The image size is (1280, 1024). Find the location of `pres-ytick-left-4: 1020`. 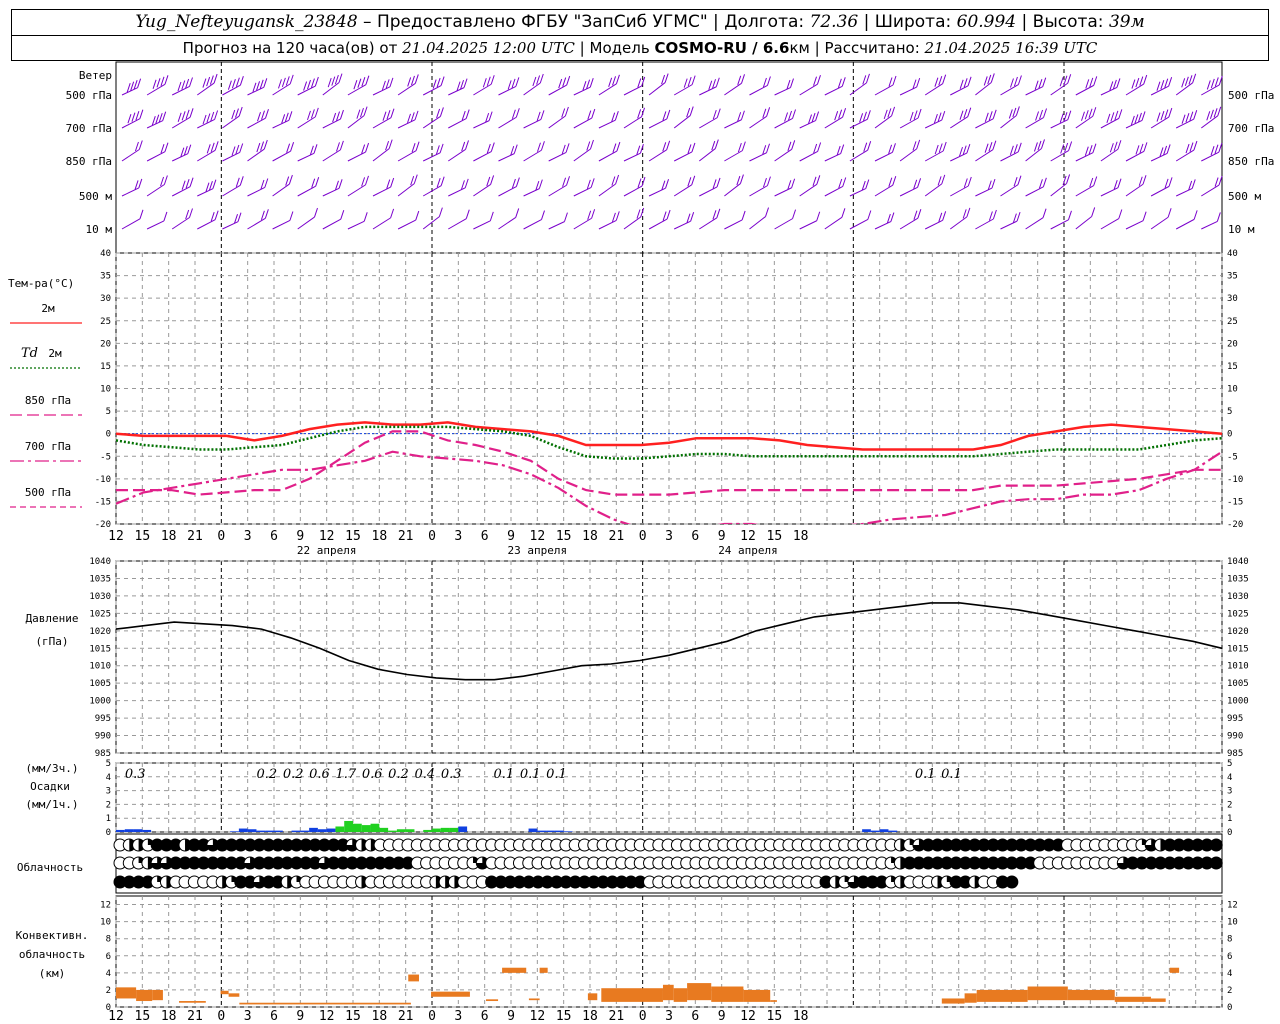

pres-ytick-left-4: 1020 is located at coordinates (100, 632).